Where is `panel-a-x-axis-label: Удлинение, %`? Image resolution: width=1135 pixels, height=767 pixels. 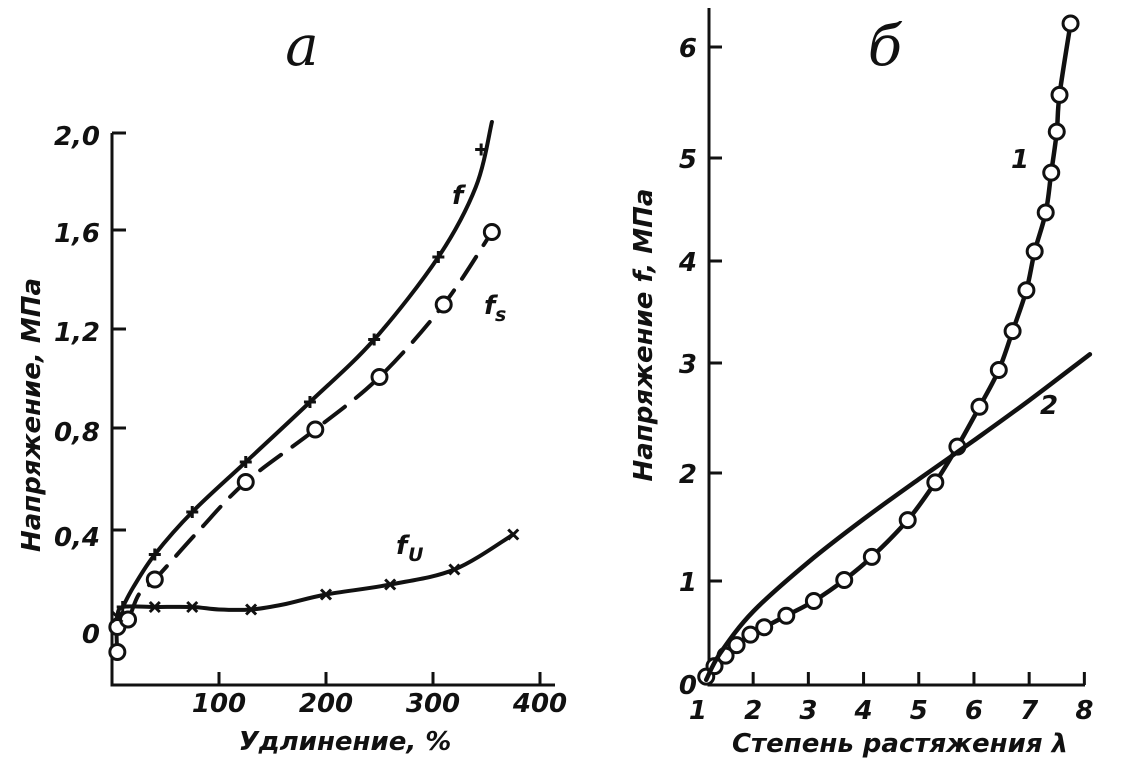
panel-a-x-axis-label: Удлинение, % is located at coordinates (345, 742).